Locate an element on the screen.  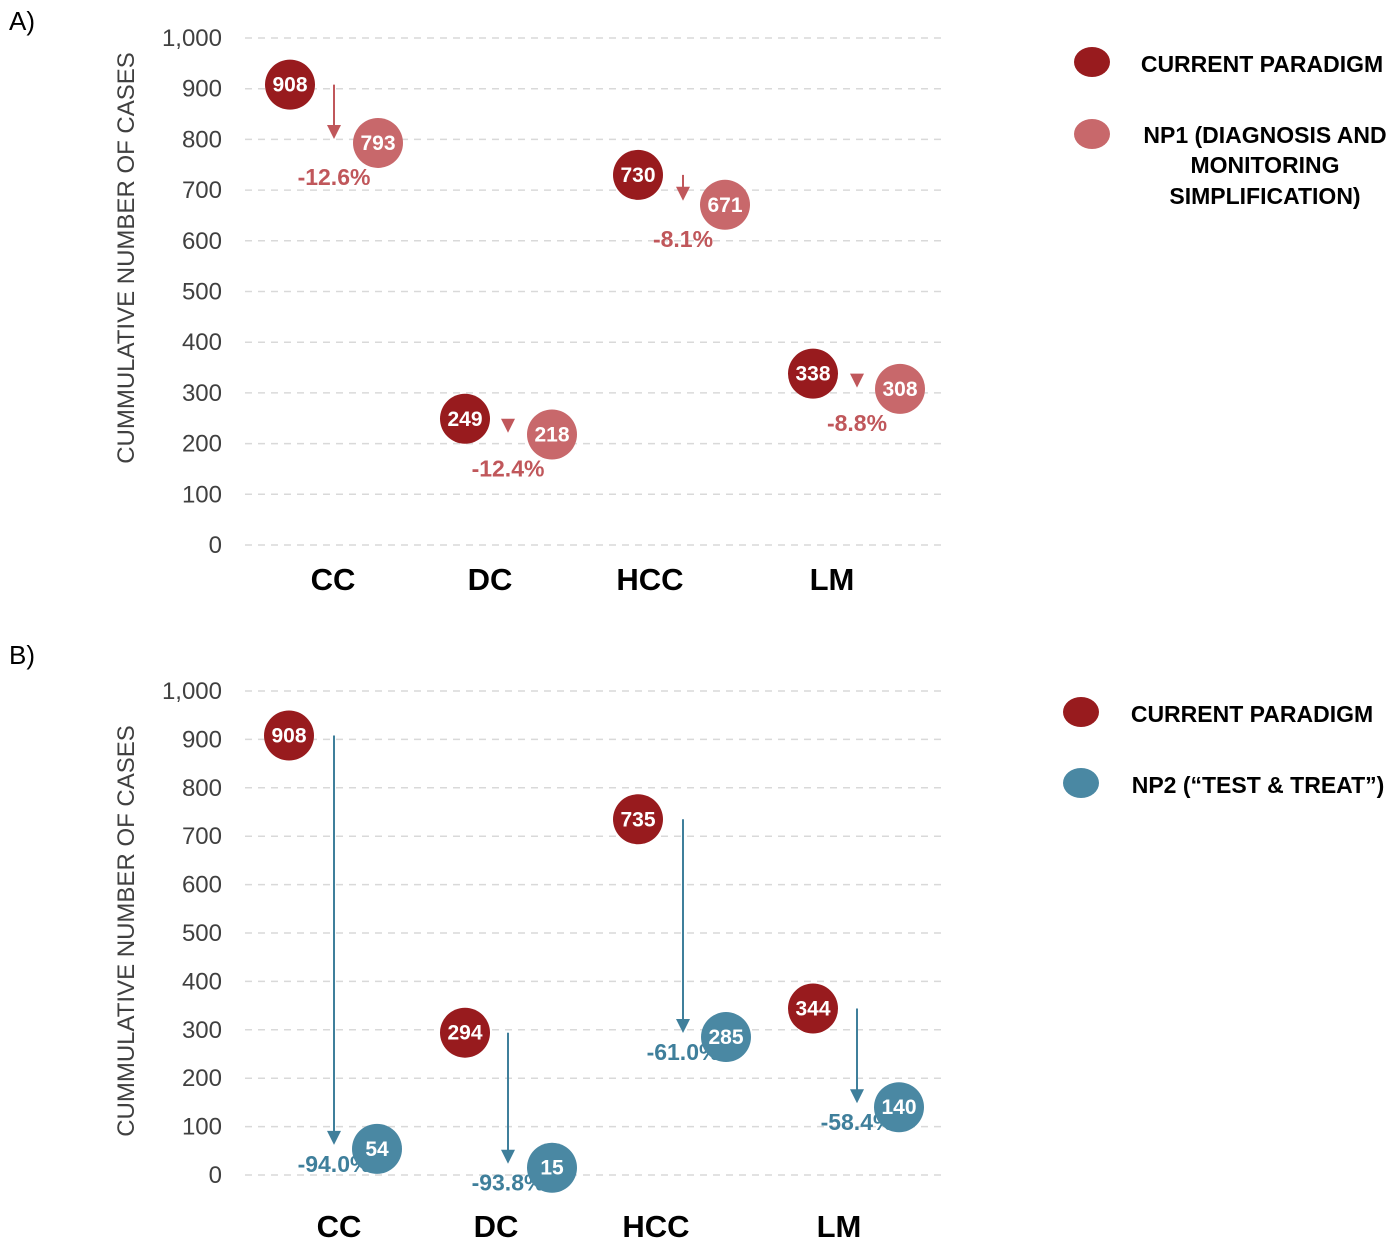
current-paradigm-value: 735 is located at coordinates (637, 819).